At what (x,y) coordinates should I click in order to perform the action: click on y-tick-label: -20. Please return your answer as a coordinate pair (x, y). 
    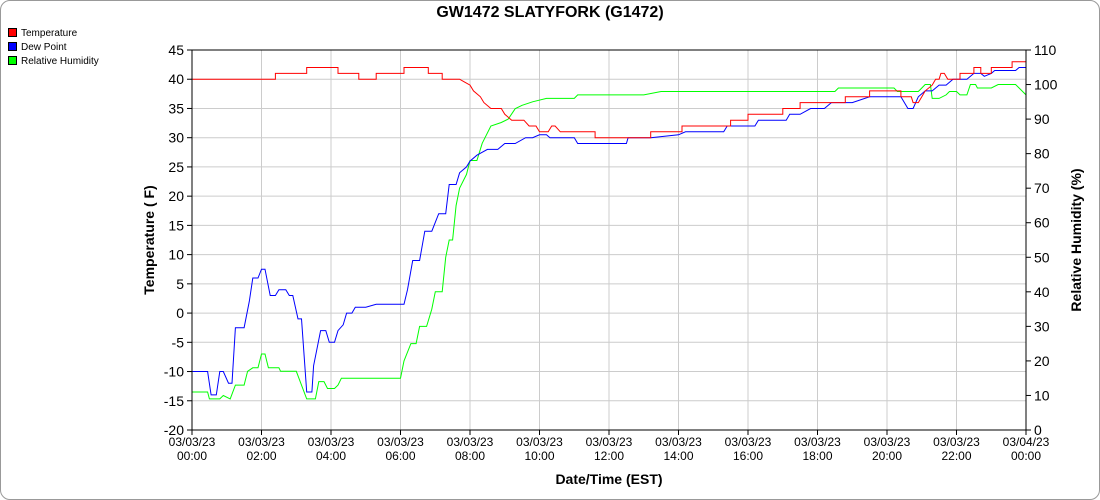
    Looking at the image, I should click on (174, 430).